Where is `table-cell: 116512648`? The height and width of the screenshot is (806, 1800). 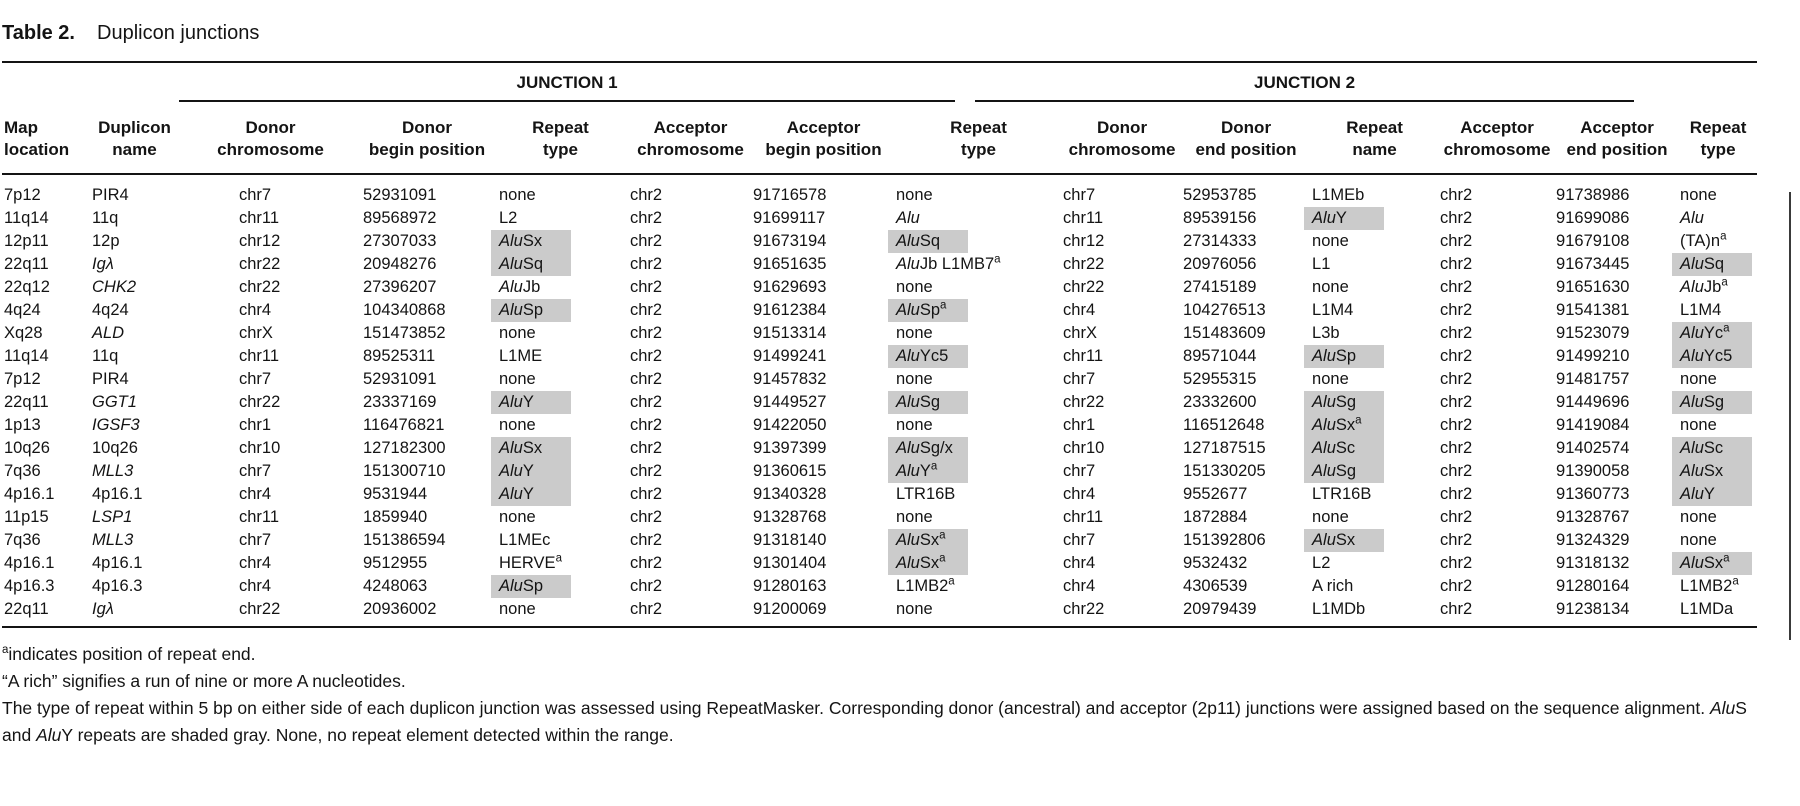
table-cell: 116512648 is located at coordinates (1224, 425).